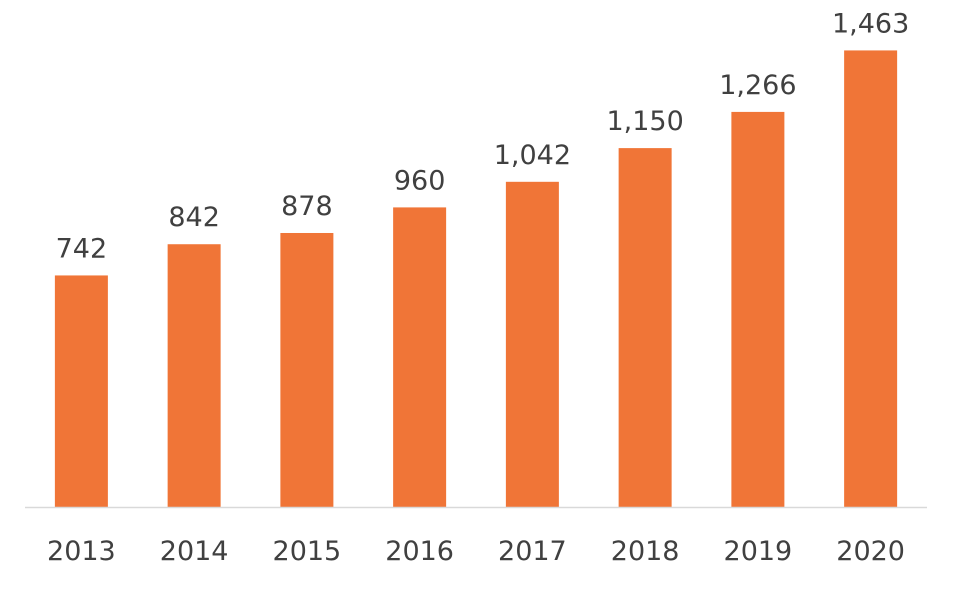 Image resolution: width=955 pixels, height=592 pixels. I want to click on data-label-2013: 742, so click(82, 248).